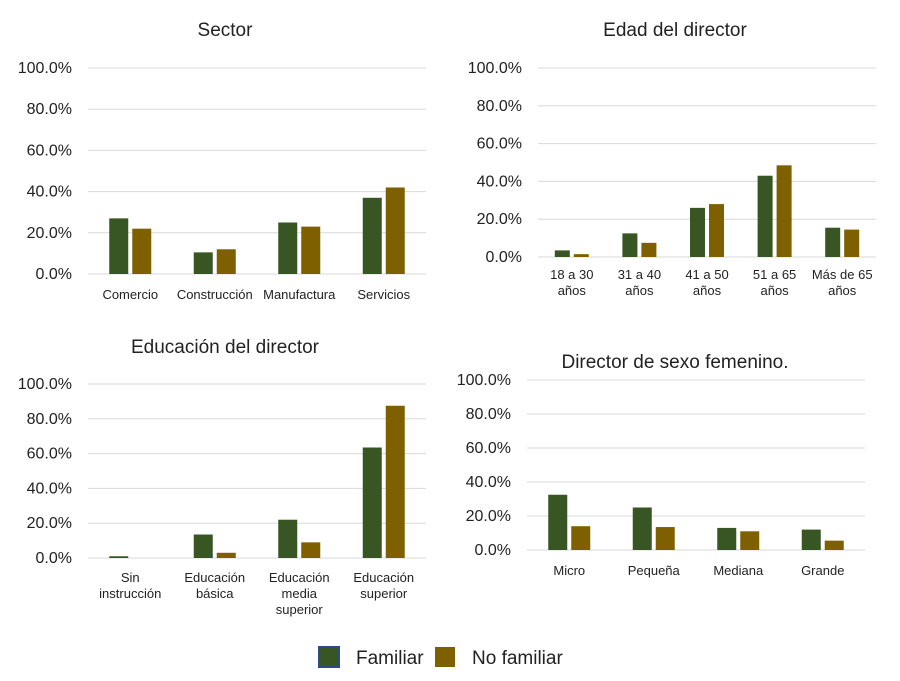 Image resolution: width=900 pixels, height=681 pixels. I want to click on x-tick-label-line: Más de 65, so click(842, 274).